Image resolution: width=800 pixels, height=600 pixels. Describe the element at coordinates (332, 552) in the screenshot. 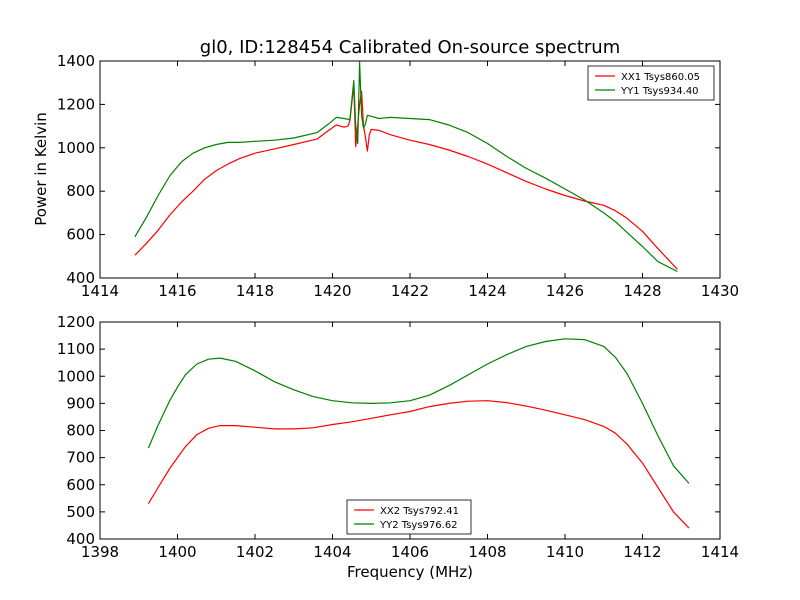

I see `x-tick-label: 1404` at that location.